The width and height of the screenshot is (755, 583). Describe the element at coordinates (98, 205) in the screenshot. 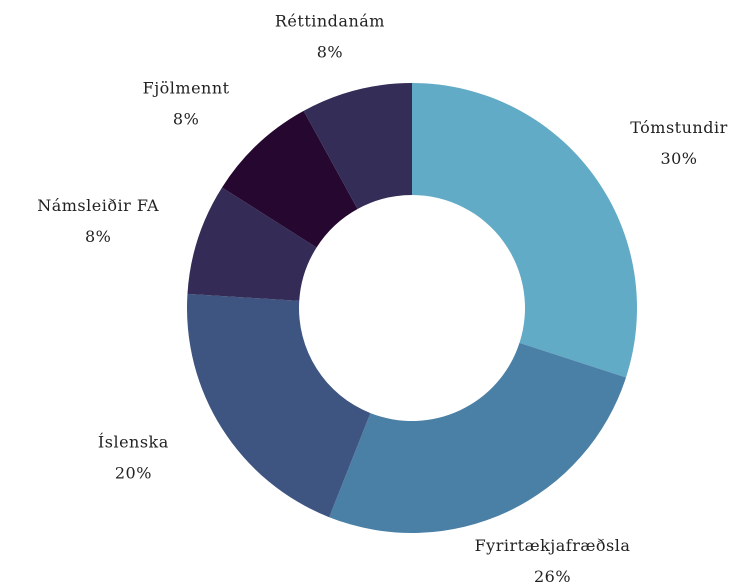

I see `slice-label: Námsleiðir FA` at that location.